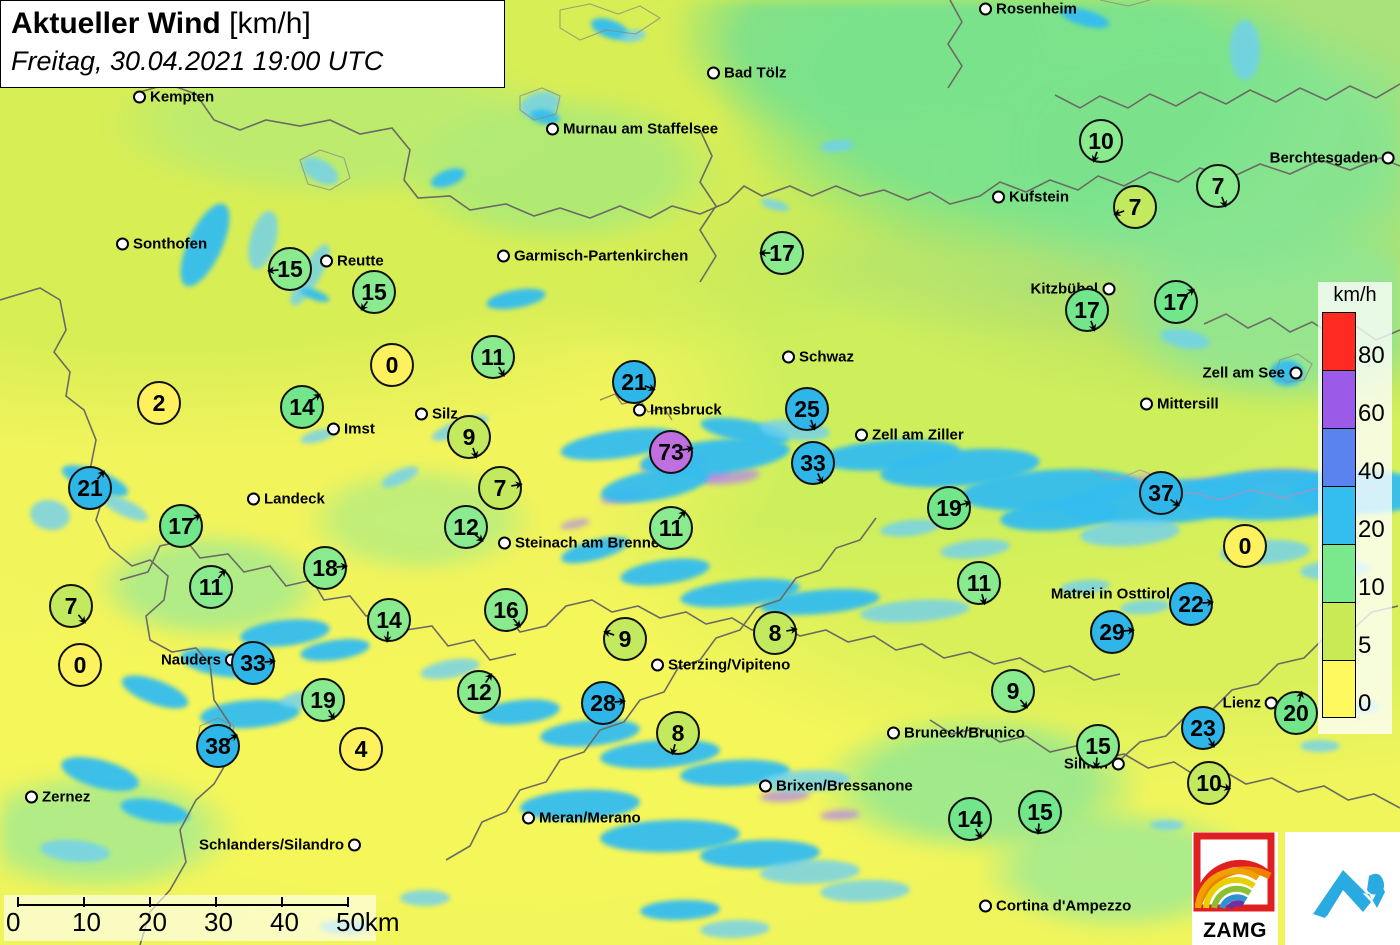  I want to click on wind-station-marker: 25, so click(807, 409).